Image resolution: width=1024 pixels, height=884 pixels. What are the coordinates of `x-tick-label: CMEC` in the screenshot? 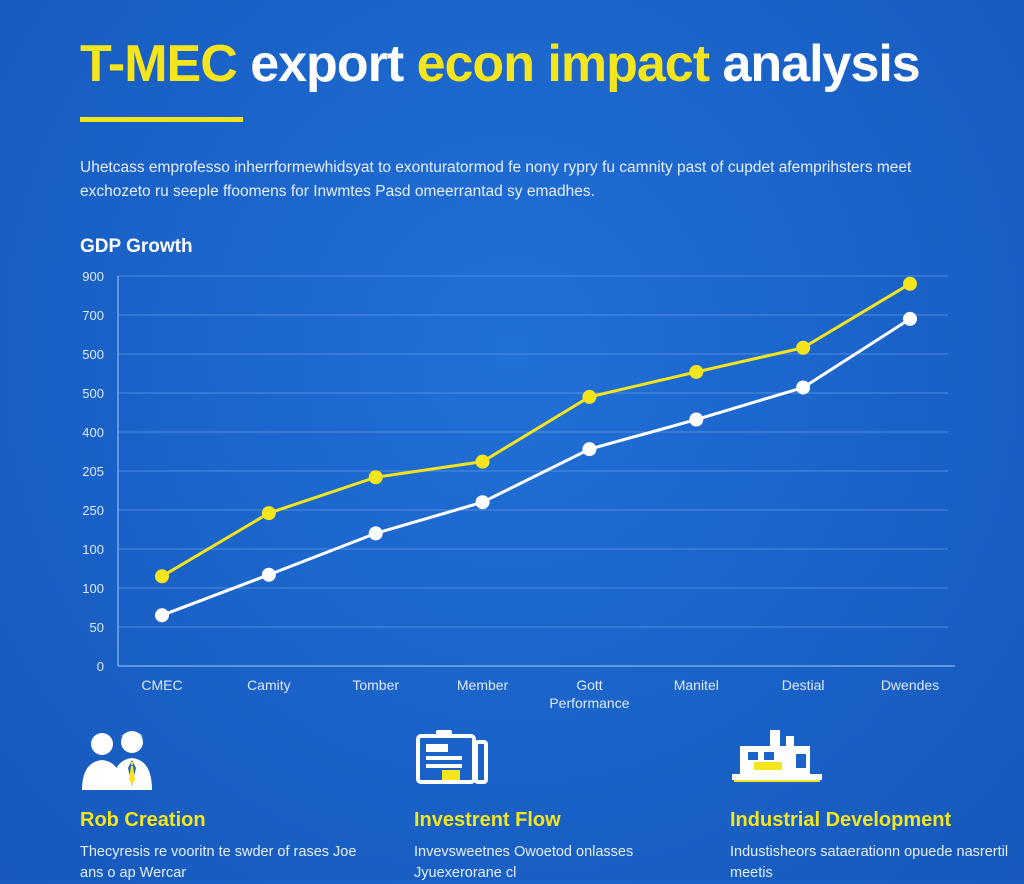 It's located at (161, 685).